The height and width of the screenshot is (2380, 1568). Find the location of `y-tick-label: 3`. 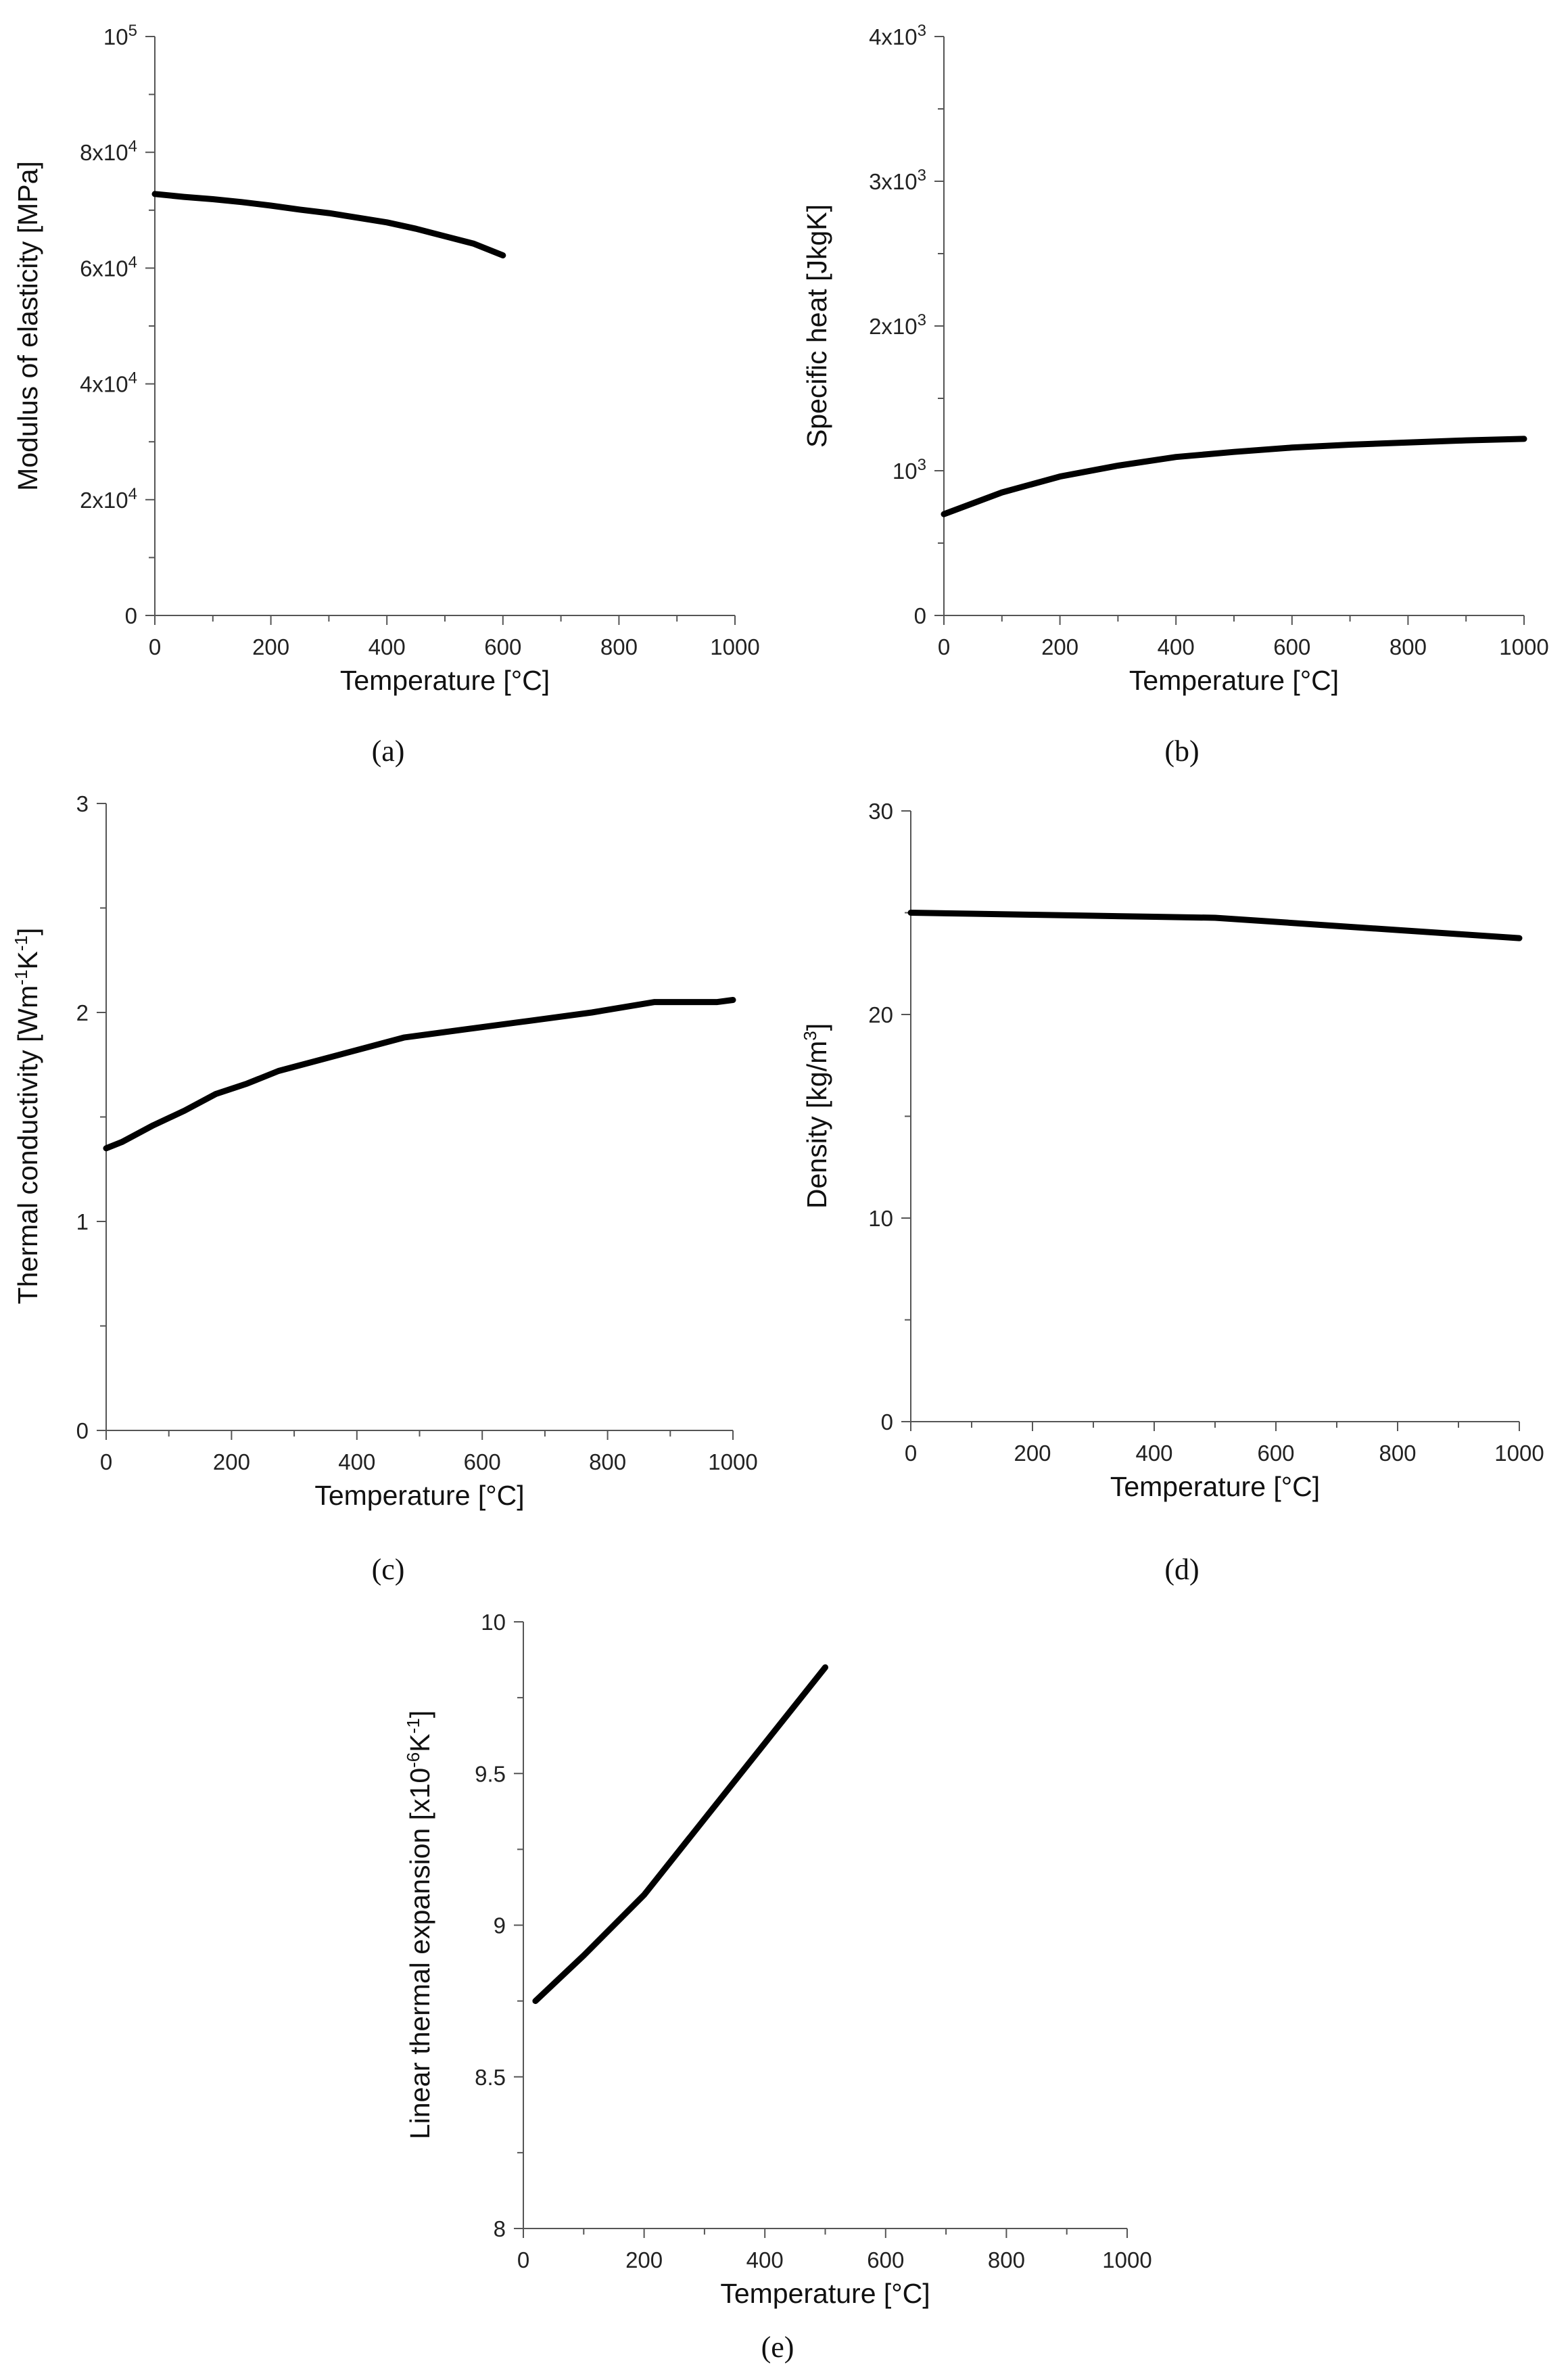

y-tick-label: 3 is located at coordinates (82, 803).